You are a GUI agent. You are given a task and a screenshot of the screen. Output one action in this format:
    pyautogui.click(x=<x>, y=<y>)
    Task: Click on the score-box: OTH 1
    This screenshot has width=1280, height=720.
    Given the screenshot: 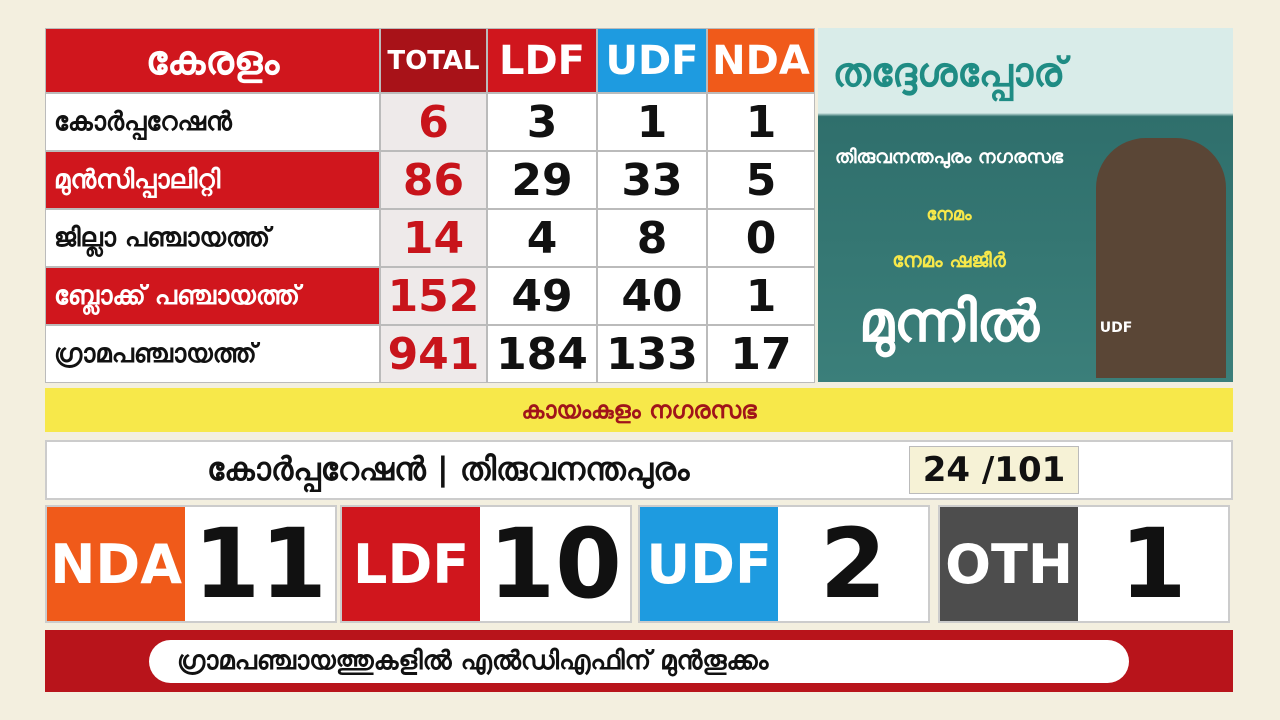 What is the action you would take?
    pyautogui.click(x=1084, y=564)
    